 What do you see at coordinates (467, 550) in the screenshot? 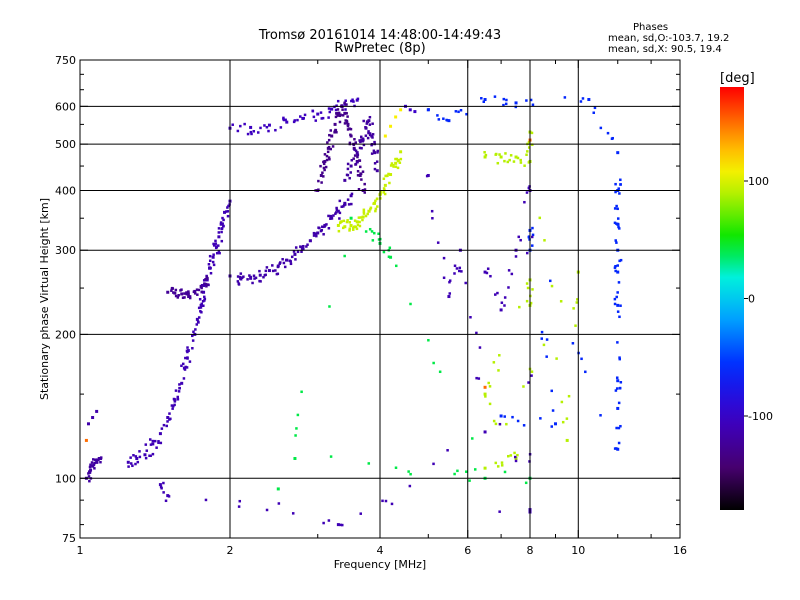
I see `x-tick-label: 6` at bounding box center [467, 550].